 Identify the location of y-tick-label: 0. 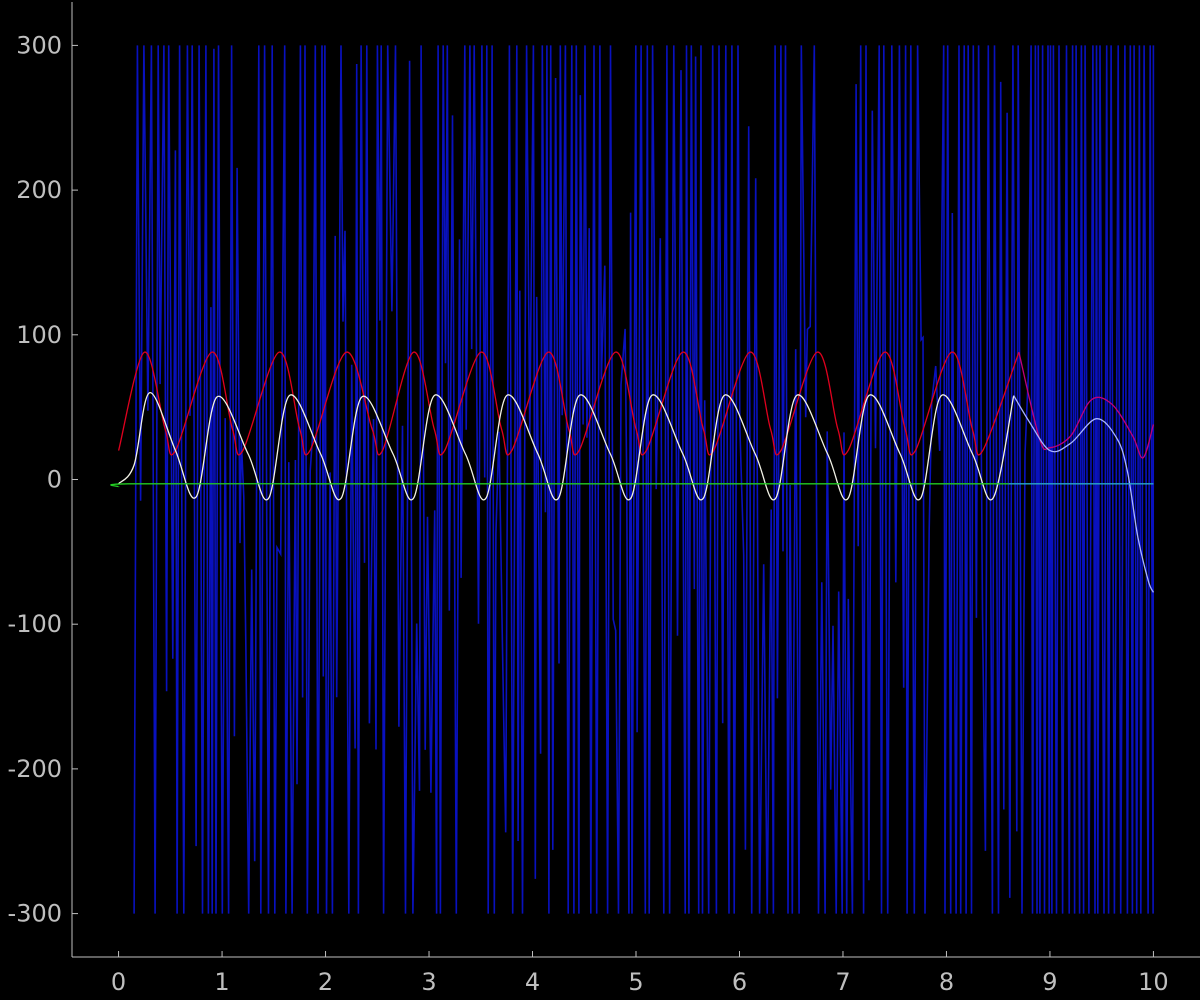
(54, 480).